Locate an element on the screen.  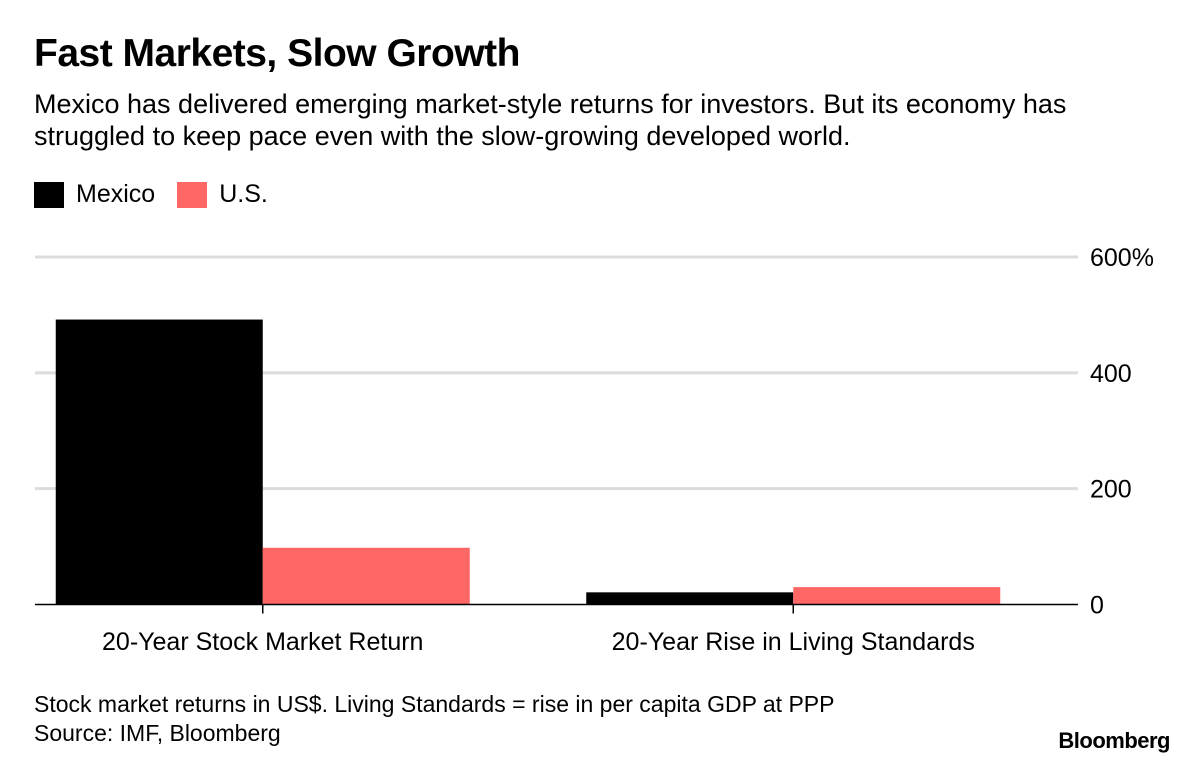
legend-item-us: U.S. is located at coordinates (222, 194).